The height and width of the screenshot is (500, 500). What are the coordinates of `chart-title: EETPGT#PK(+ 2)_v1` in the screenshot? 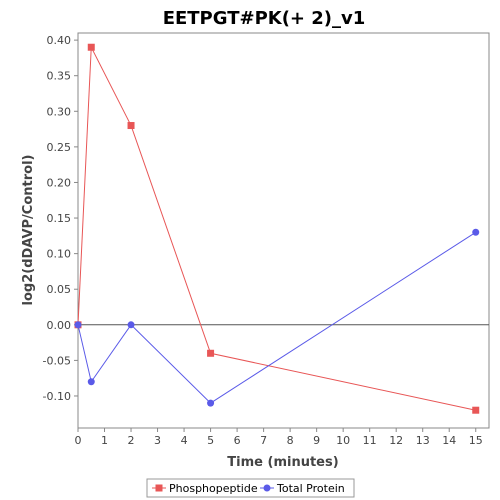 It's located at (264, 18).